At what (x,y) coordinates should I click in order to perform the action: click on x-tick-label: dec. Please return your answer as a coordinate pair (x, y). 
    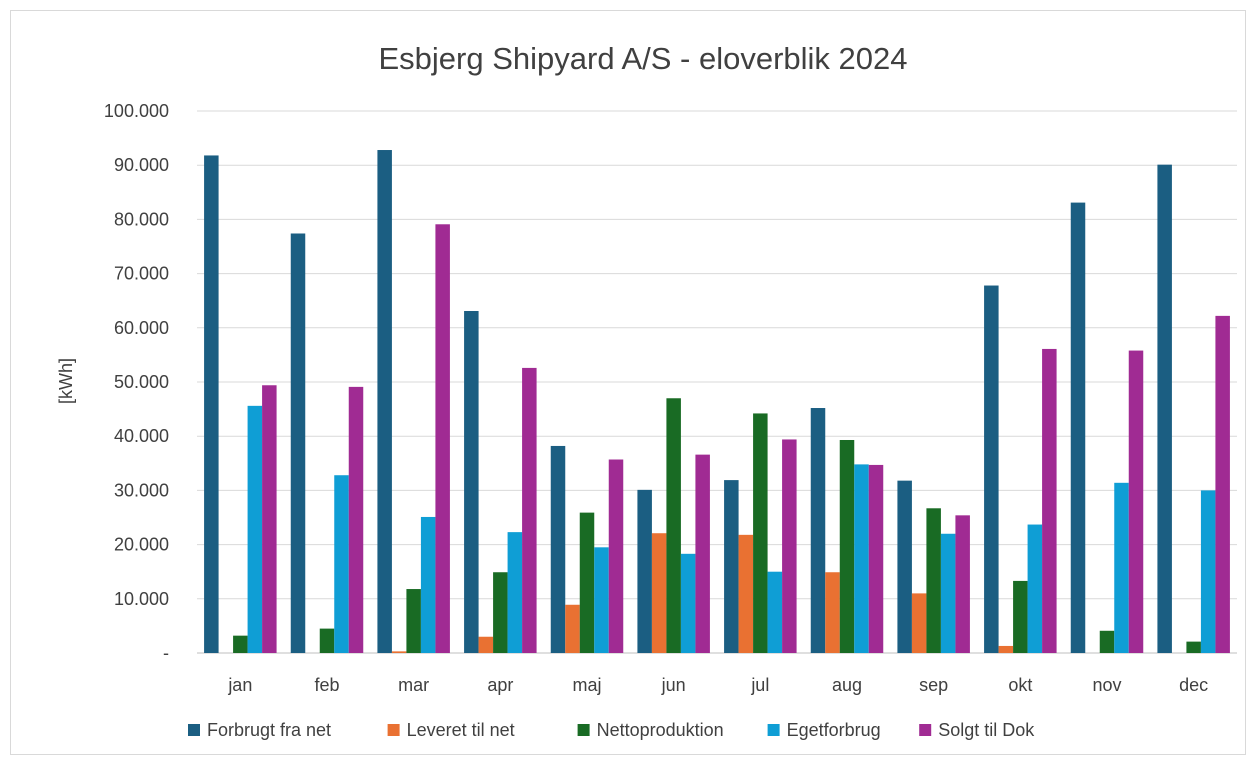
    Looking at the image, I should click on (1193, 685).